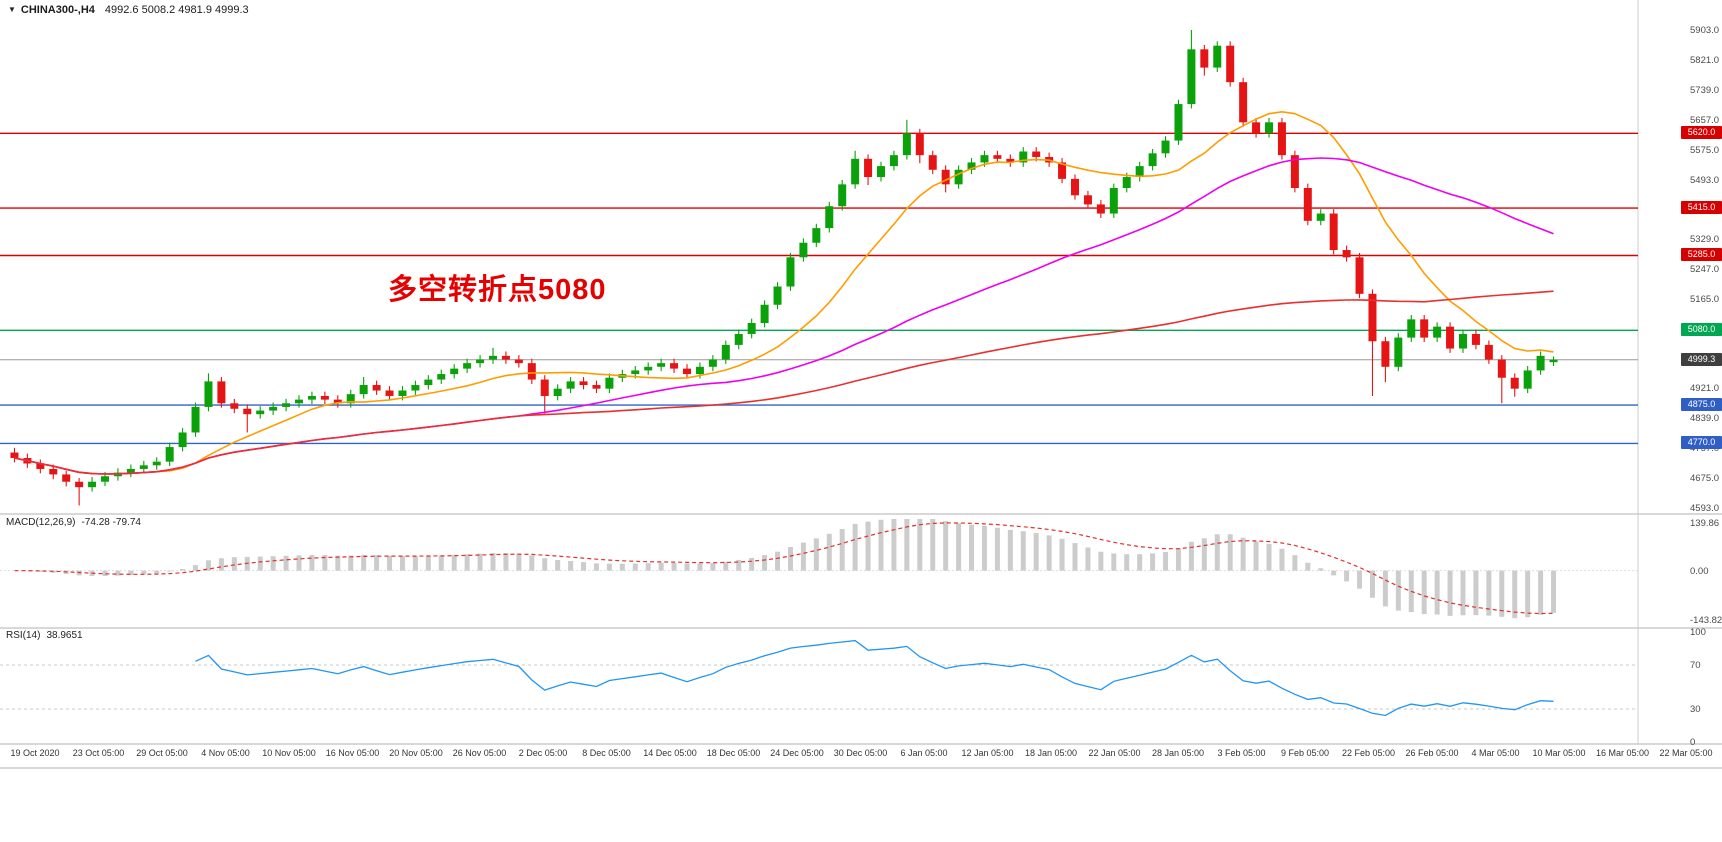  What do you see at coordinates (497, 290) in the screenshot?
I see `annotation-text: 多空转折点5080` at bounding box center [497, 290].